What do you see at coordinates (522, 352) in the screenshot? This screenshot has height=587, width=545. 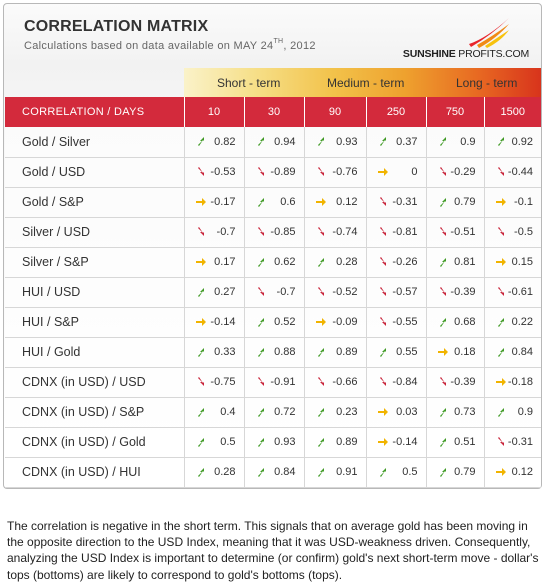 I see `correlation-value: 0.84` at bounding box center [522, 352].